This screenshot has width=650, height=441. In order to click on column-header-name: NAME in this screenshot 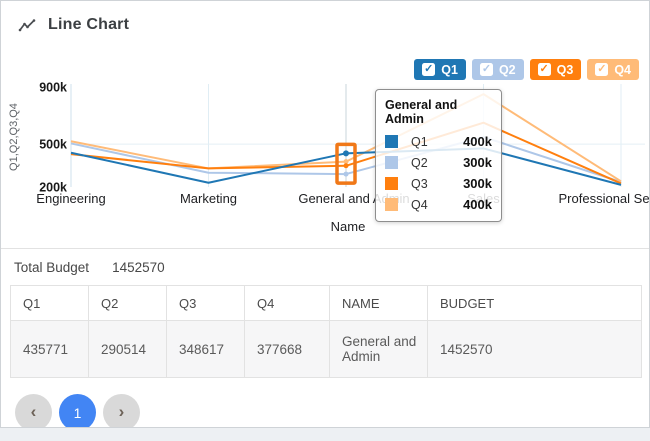, I will do `click(378, 303)`.